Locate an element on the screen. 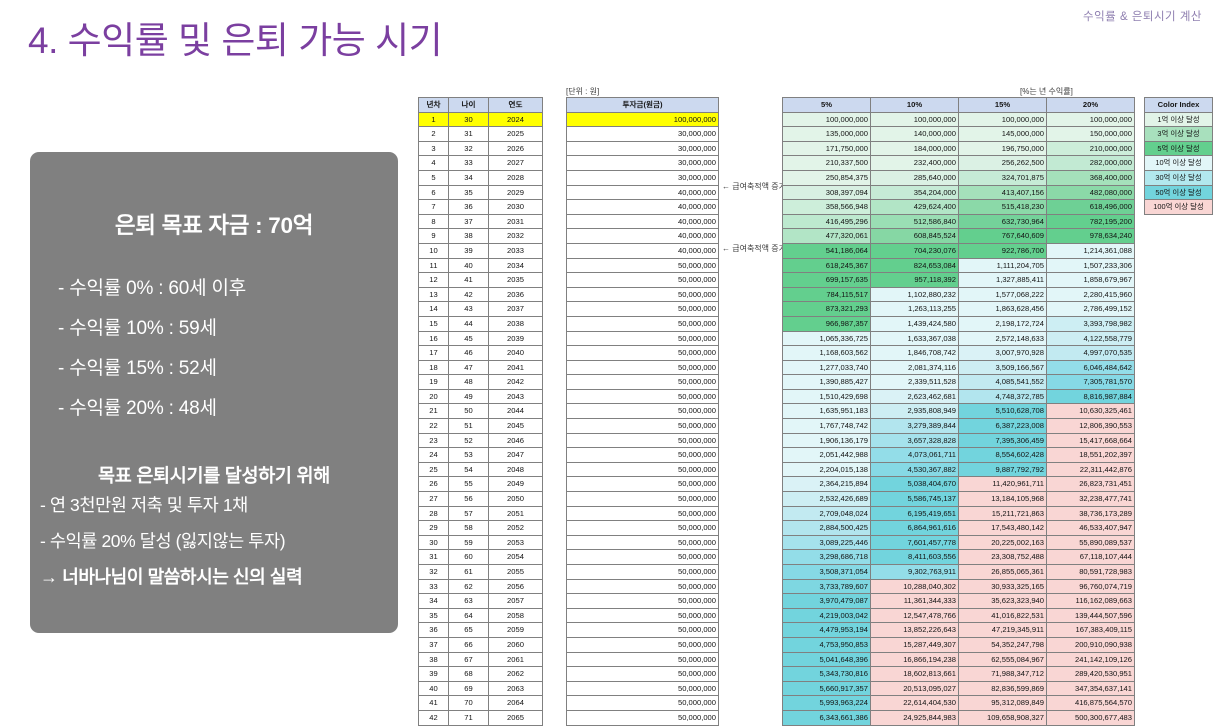 The width and height of the screenshot is (1216, 726). cell-r5: 5,343,730,816 is located at coordinates (826, 674).